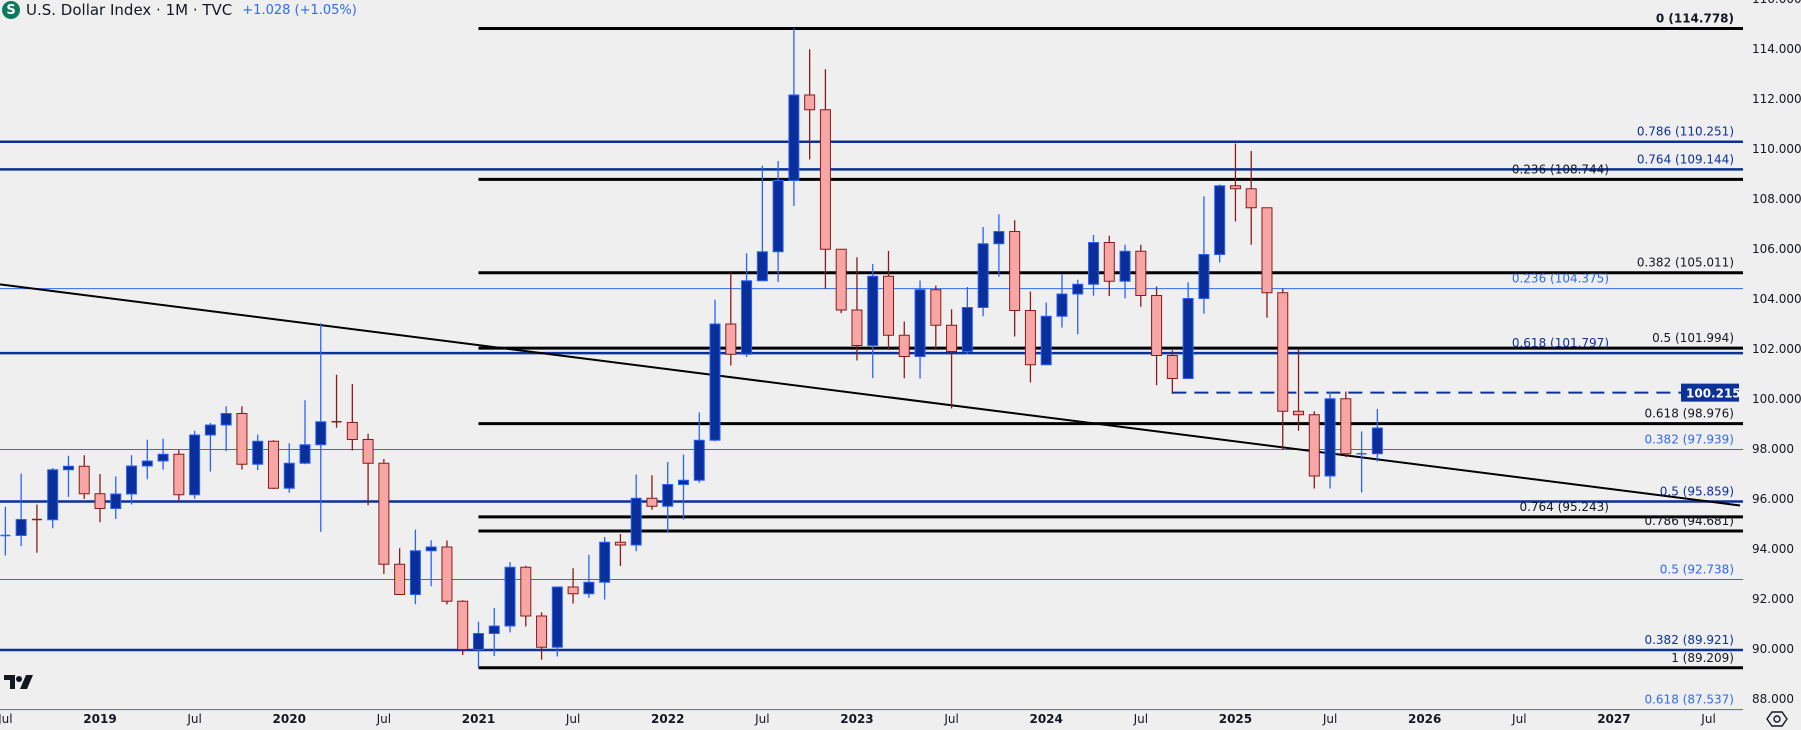  I want to click on fib-level-label: 0.618 (101.797), so click(1560, 343).